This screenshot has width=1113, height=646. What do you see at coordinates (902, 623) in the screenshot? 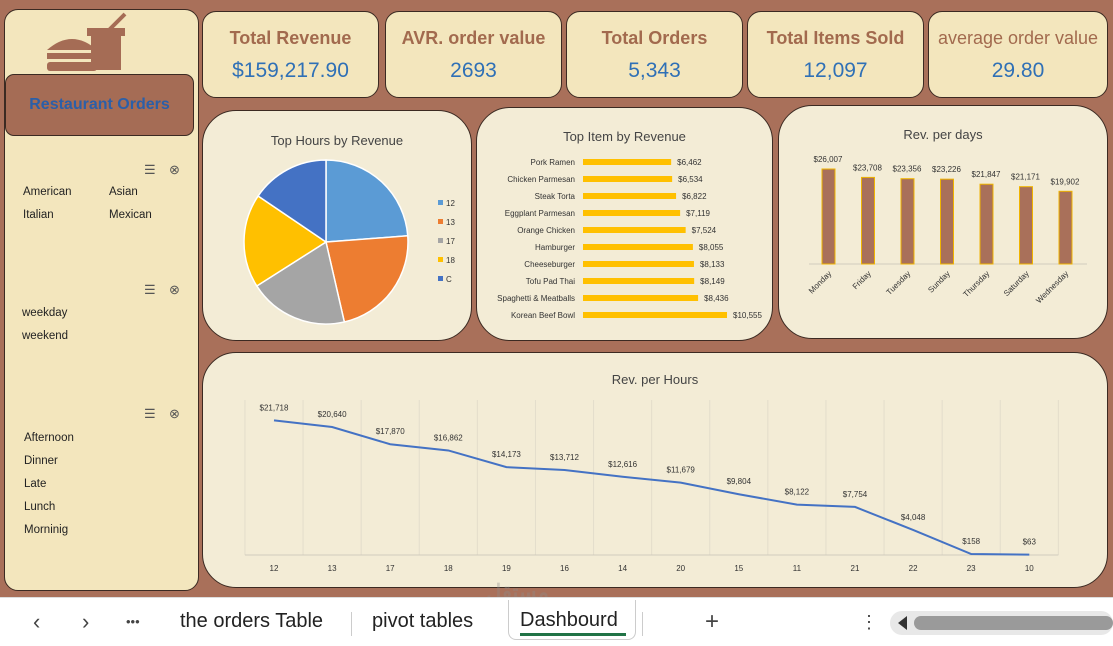
I see `scroll-left-icon` at bounding box center [902, 623].